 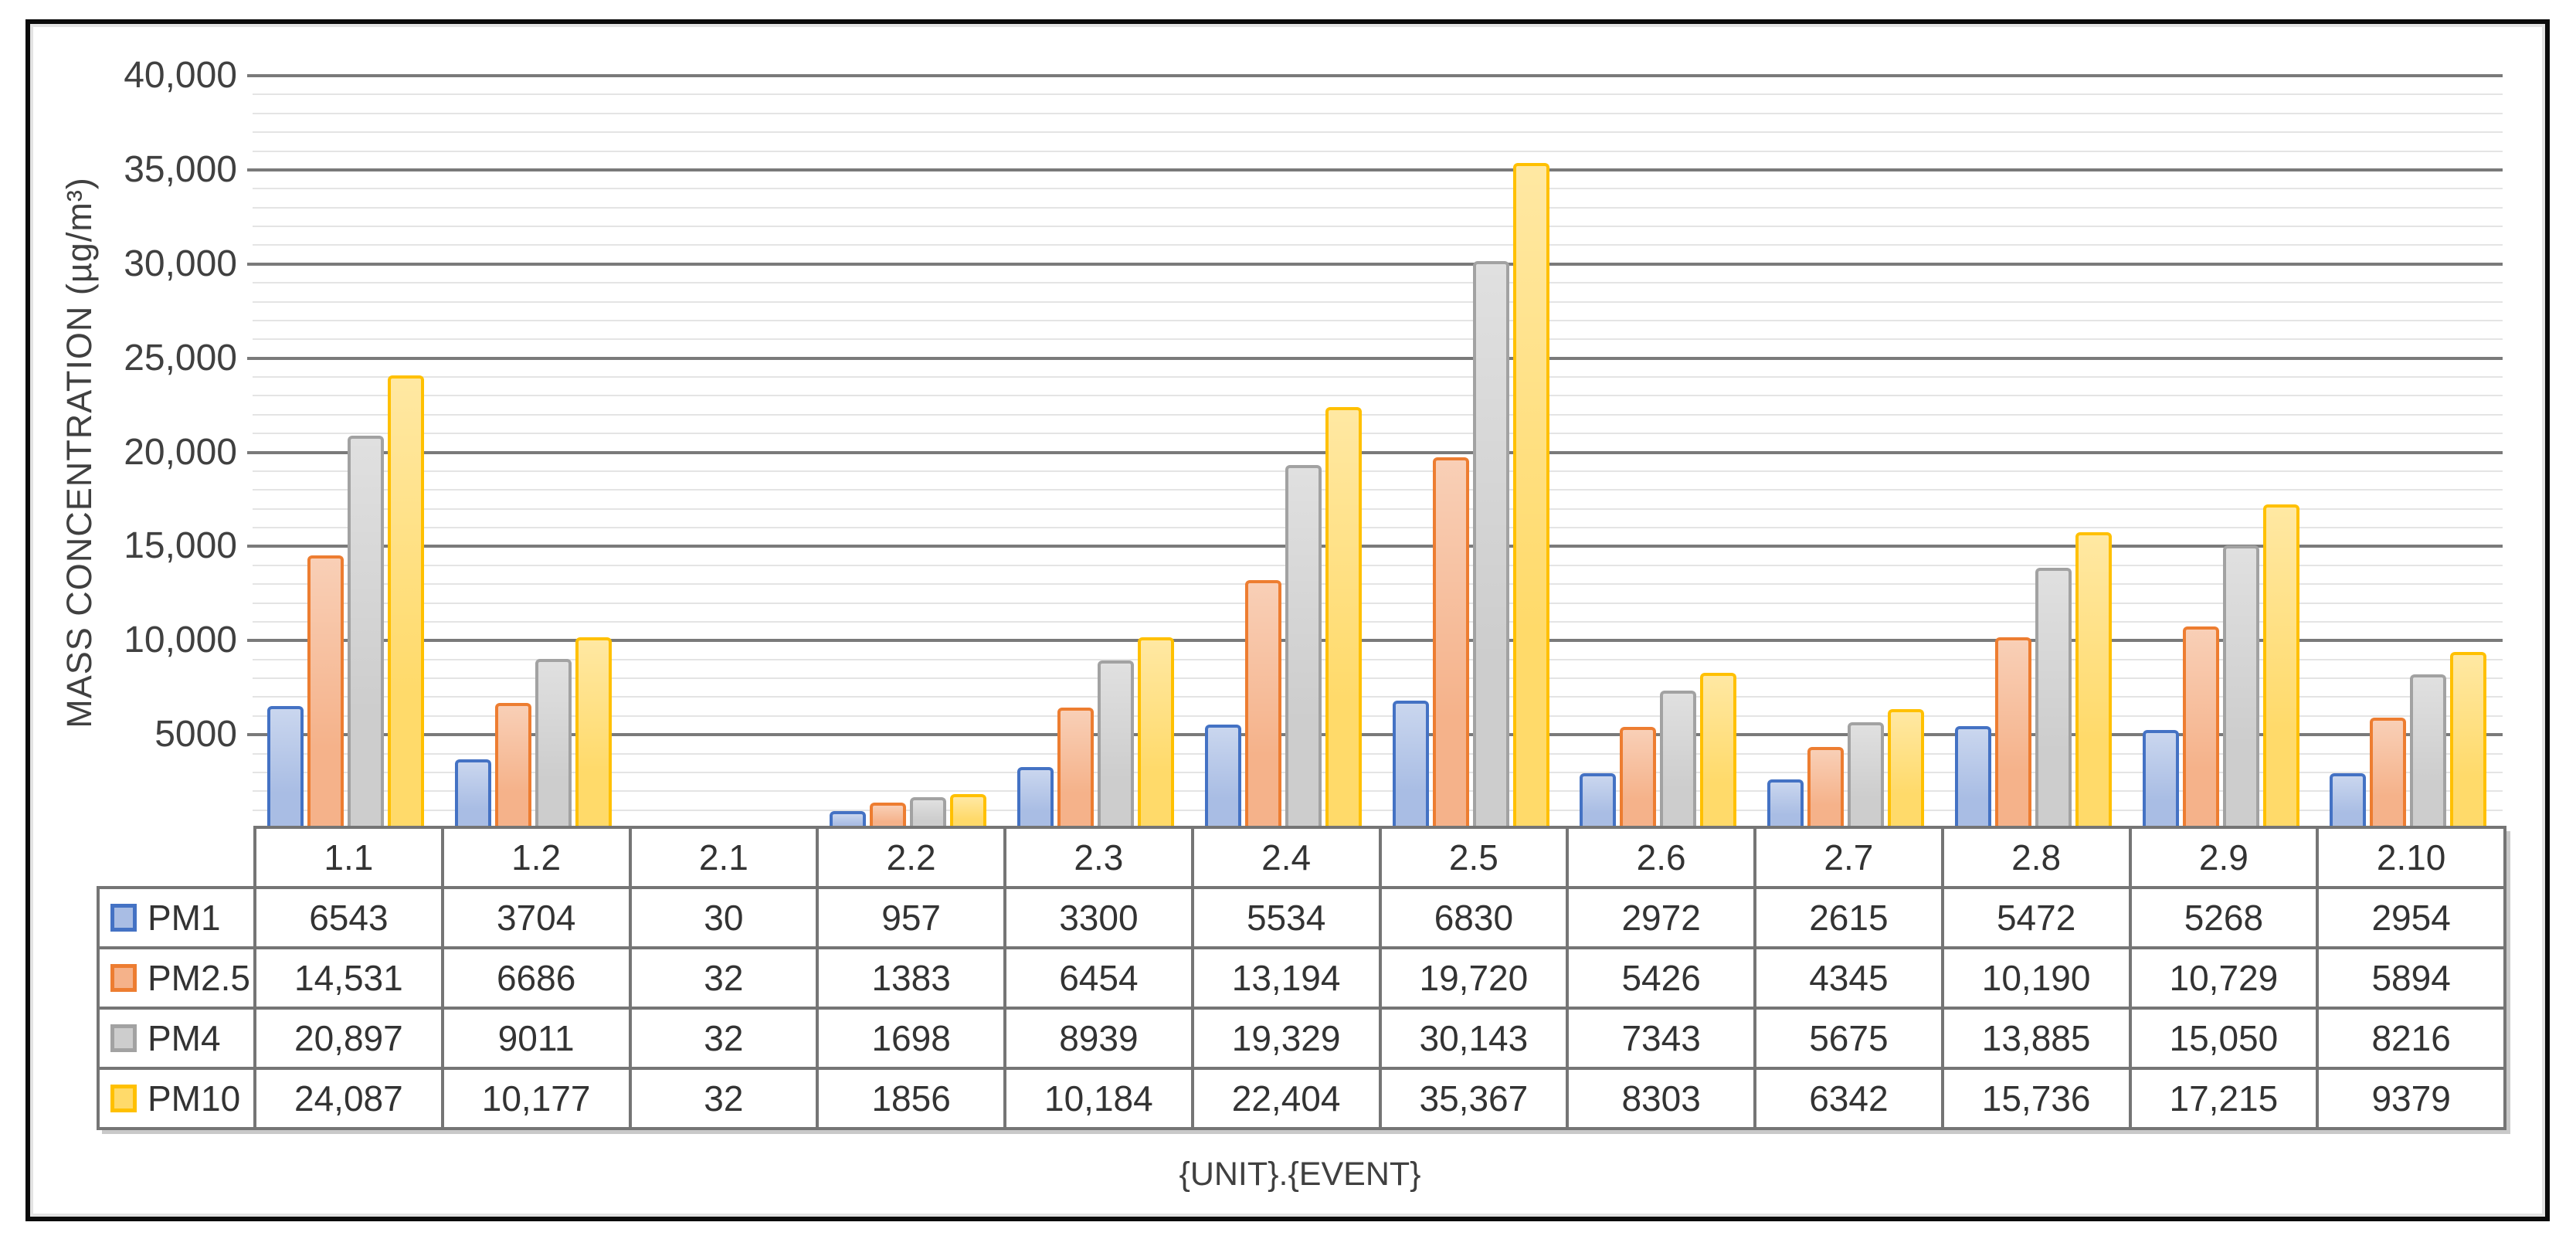 I want to click on cell-pm4-2.3: 8939, so click(x=1098, y=1038).